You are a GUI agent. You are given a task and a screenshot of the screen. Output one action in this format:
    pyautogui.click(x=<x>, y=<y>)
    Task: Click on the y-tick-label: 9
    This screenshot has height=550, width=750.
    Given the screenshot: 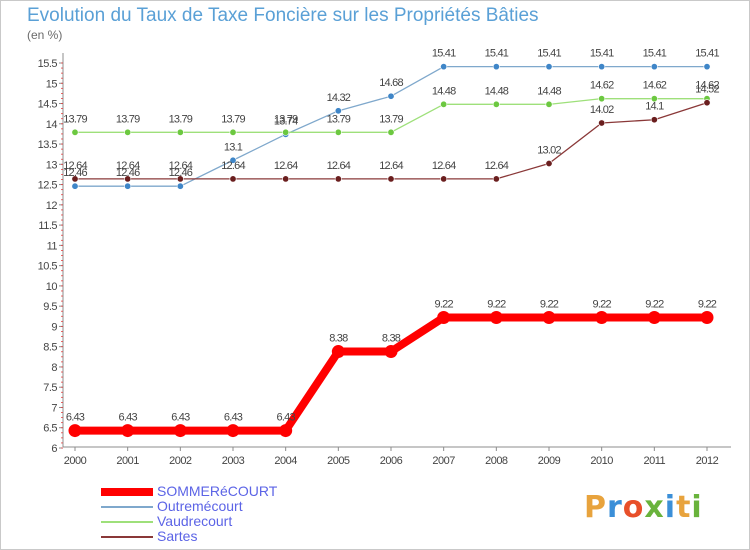 What is the action you would take?
    pyautogui.click(x=54, y=327)
    